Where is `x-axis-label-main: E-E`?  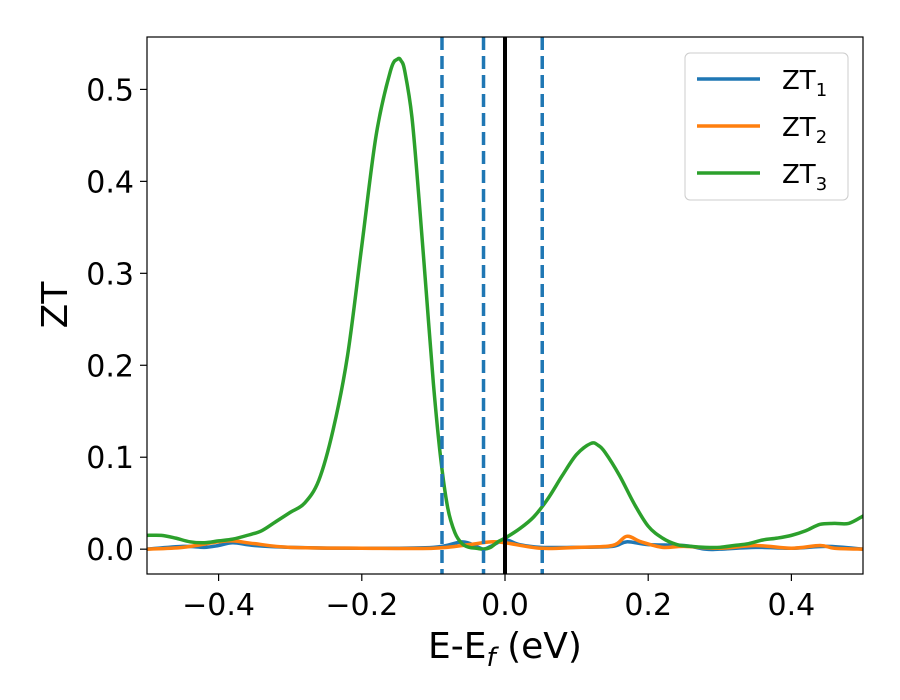
x-axis-label-main: E-E is located at coordinates (457, 646).